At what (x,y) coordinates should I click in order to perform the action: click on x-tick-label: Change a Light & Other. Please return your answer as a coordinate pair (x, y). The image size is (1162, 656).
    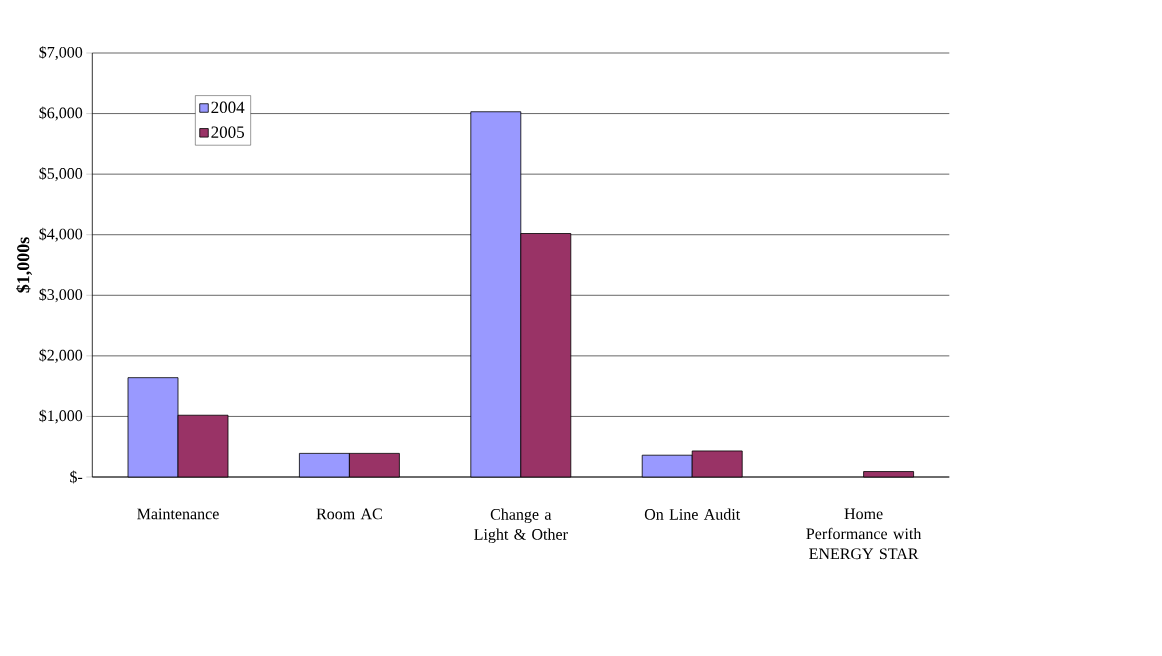
    Looking at the image, I should click on (521, 526).